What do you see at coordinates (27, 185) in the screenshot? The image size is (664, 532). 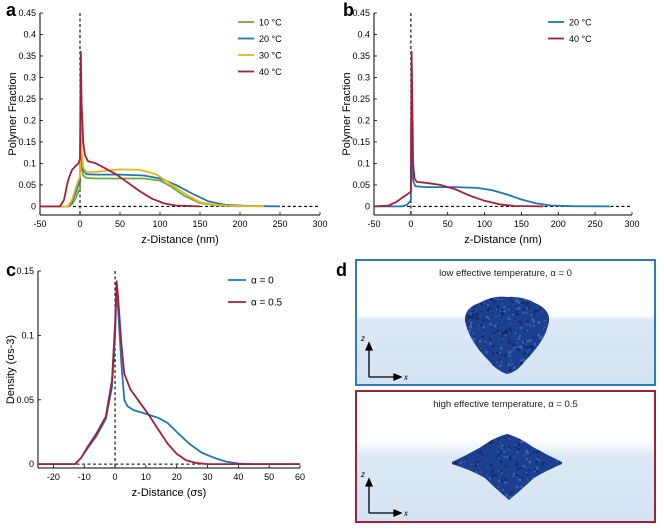 I see `y-tick-label-a: 0.05` at bounding box center [27, 185].